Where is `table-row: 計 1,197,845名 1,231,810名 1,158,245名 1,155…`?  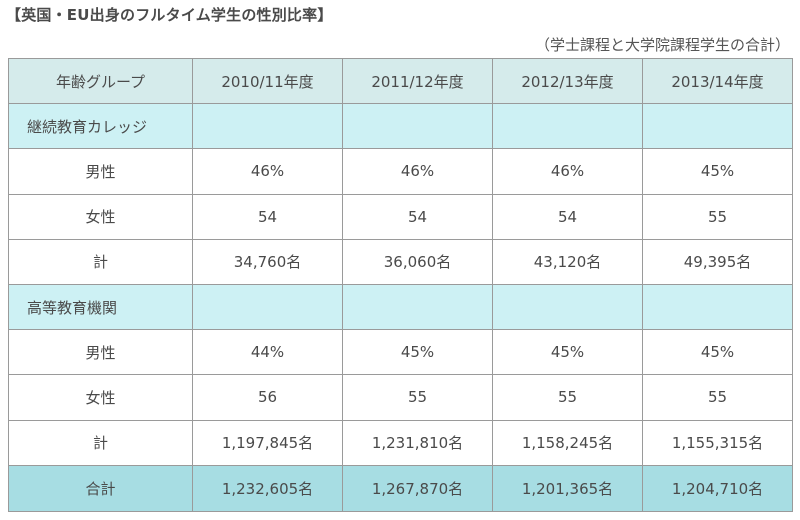 table-row: 計 1,197,845名 1,231,810名 1,158,245名 1,155… is located at coordinates (400, 442).